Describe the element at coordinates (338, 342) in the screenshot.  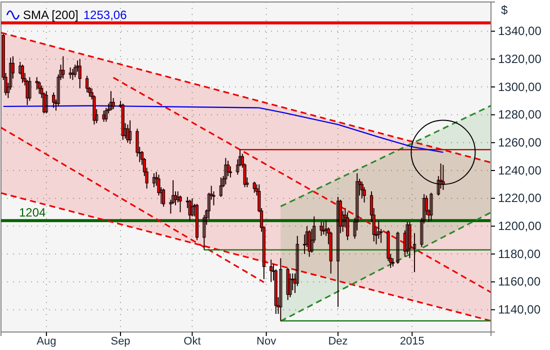
I see `x-tick-label: Dez` at that location.